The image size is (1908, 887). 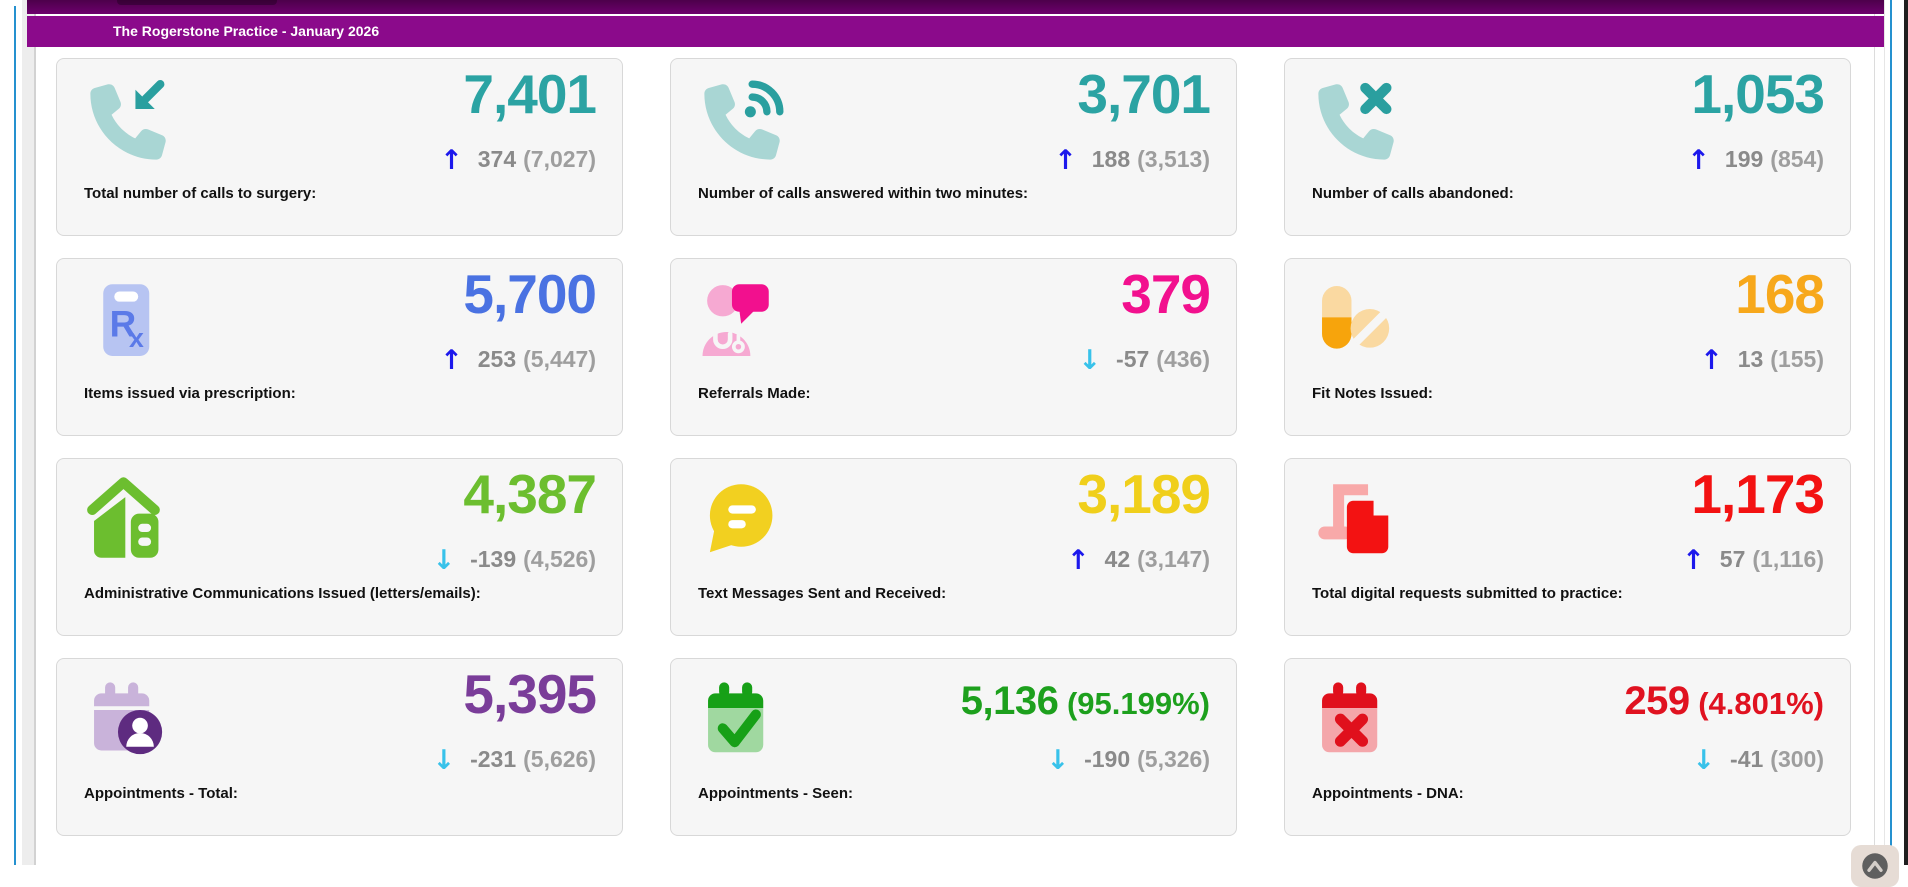 I want to click on report-title: The Rogerstone Practice - January 2026, so click(x=246, y=31).